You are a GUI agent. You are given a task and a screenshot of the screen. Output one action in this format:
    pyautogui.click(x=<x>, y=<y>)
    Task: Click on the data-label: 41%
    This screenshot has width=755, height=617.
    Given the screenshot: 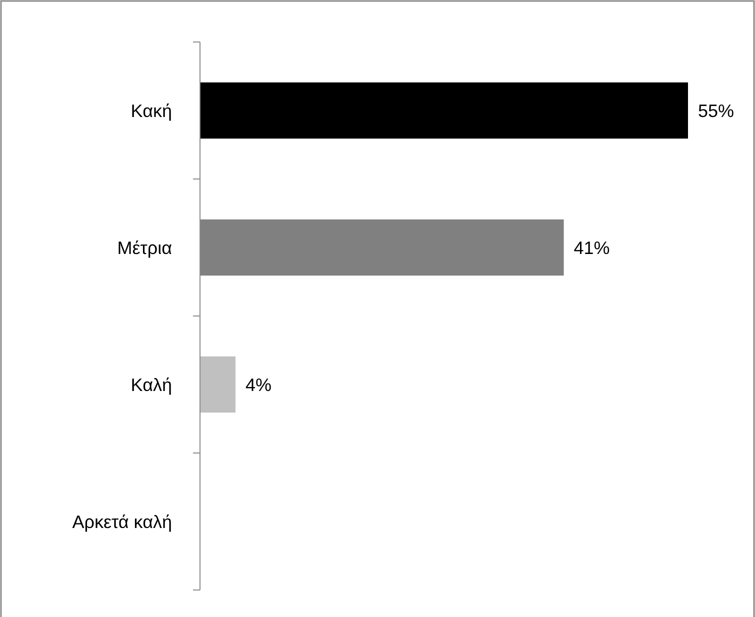 What is the action you would take?
    pyautogui.click(x=592, y=248)
    